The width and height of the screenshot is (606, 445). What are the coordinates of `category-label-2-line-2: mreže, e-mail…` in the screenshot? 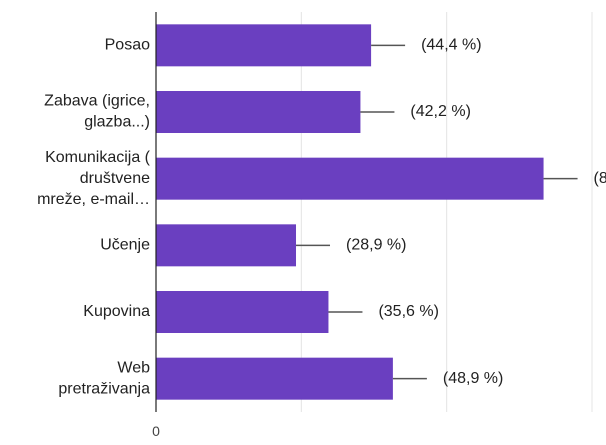 It's located at (93, 199).